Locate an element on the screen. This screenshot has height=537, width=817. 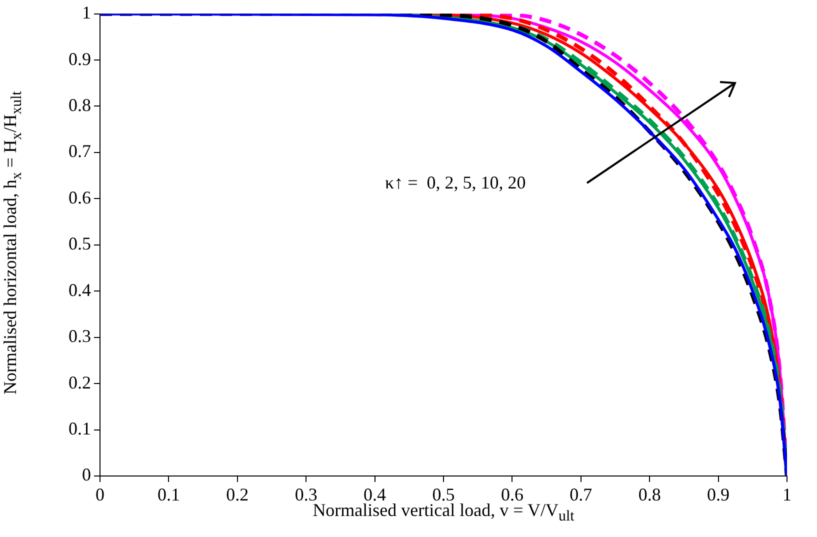
y-tick-label: 0.7 is located at coordinates (79, 151).